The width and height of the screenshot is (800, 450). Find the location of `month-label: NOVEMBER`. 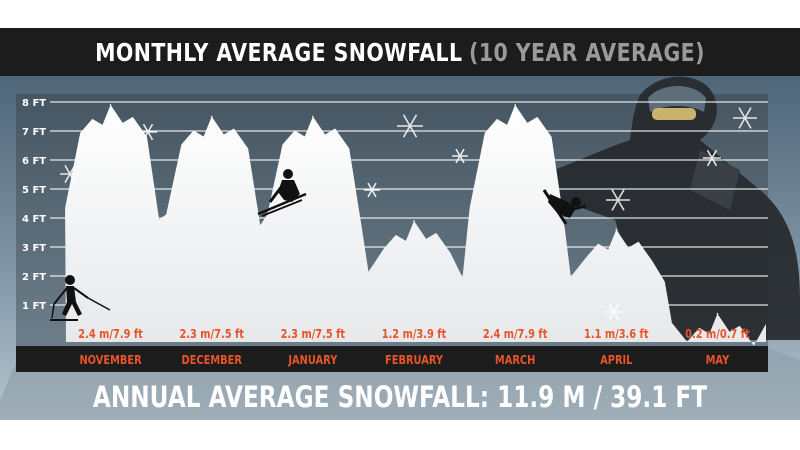

month-label: NOVEMBER is located at coordinates (110, 360).